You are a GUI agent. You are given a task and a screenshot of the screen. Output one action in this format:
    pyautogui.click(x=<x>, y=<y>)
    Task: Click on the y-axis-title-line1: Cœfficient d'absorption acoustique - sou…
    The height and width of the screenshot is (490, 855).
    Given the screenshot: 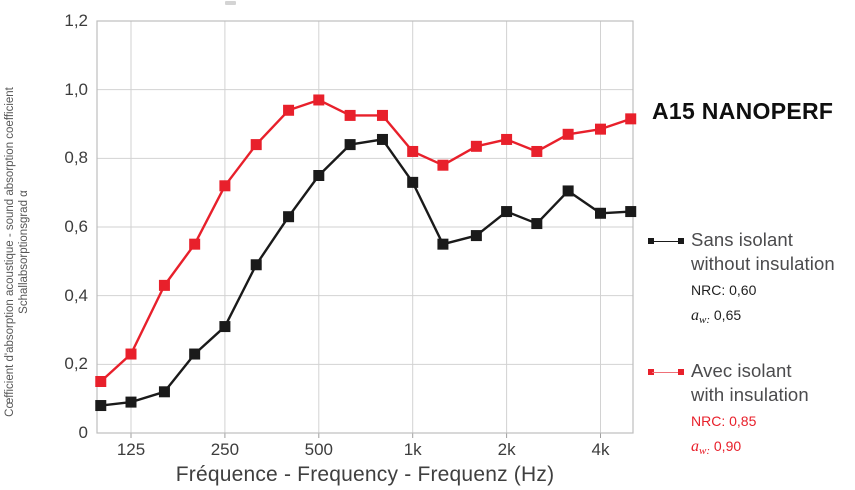 What is the action you would take?
    pyautogui.click(x=10, y=252)
    